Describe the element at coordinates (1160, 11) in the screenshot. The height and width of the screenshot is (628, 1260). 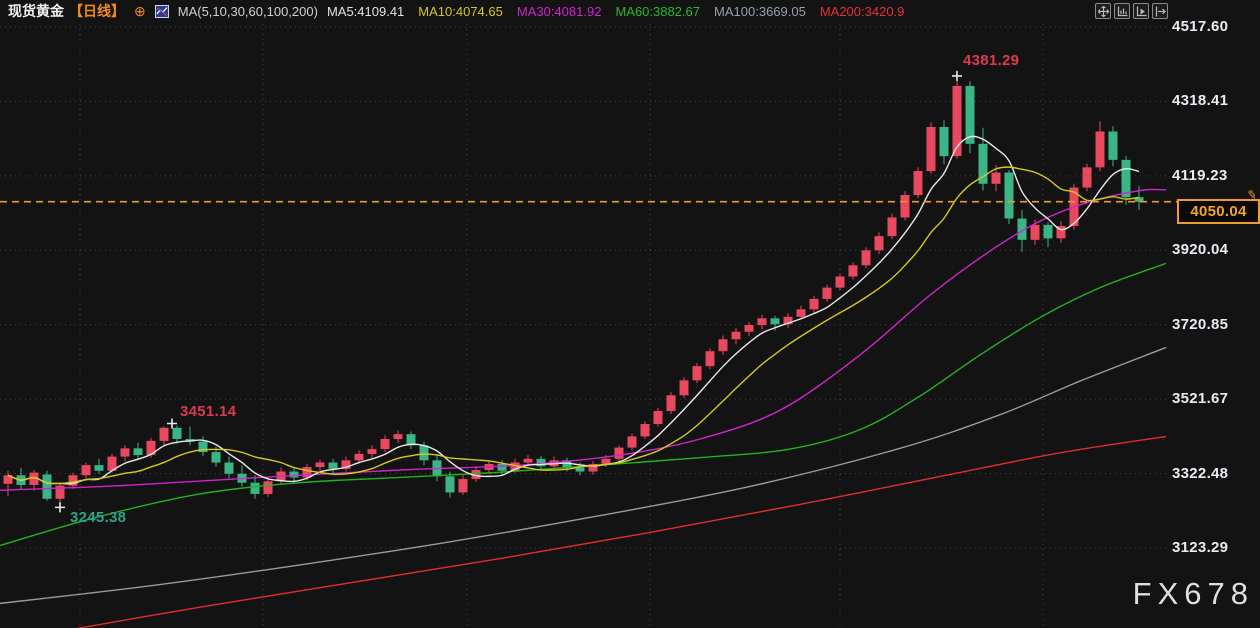
I see `exit-right-icon` at that location.